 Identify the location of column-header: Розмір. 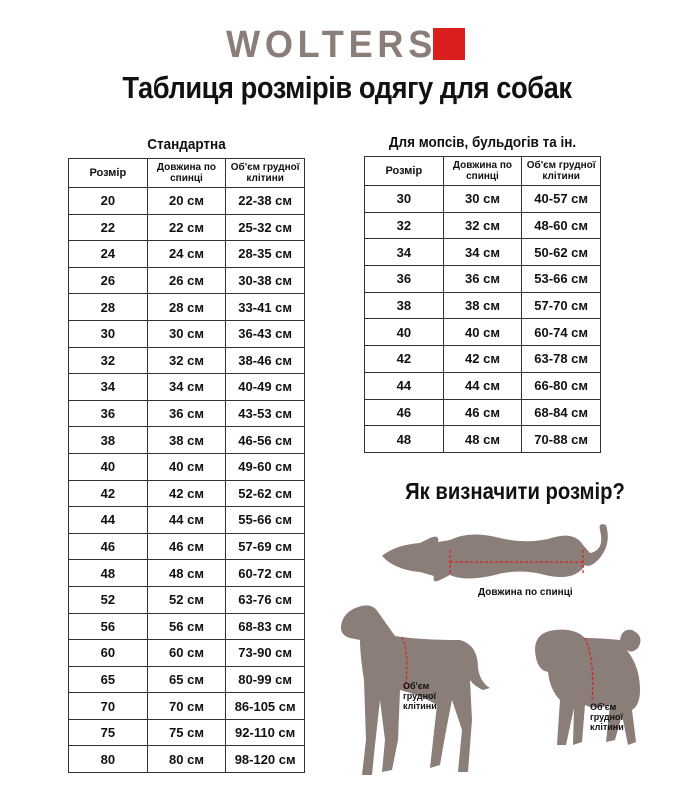
(404, 171).